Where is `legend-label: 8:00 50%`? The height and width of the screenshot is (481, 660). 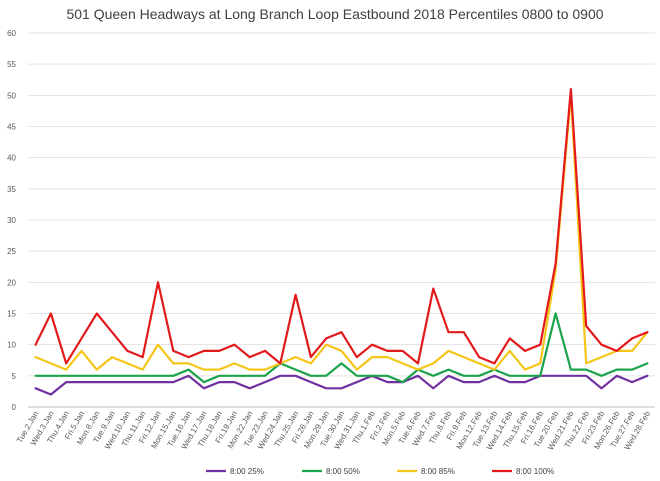 legend-label: 8:00 50% is located at coordinates (343, 471).